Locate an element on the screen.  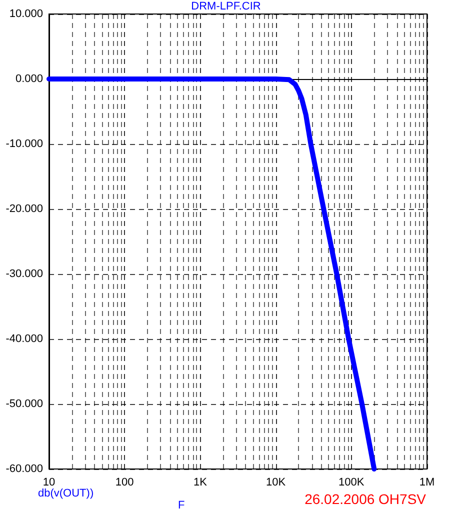
y-tick-label: -20.000 is located at coordinates (24, 209).